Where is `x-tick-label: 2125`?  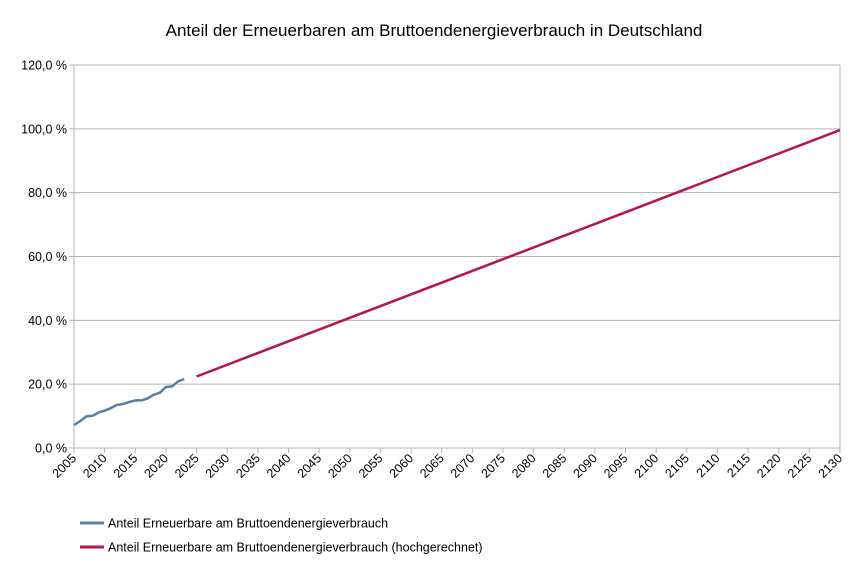 x-tick-label: 2125 is located at coordinates (800, 466).